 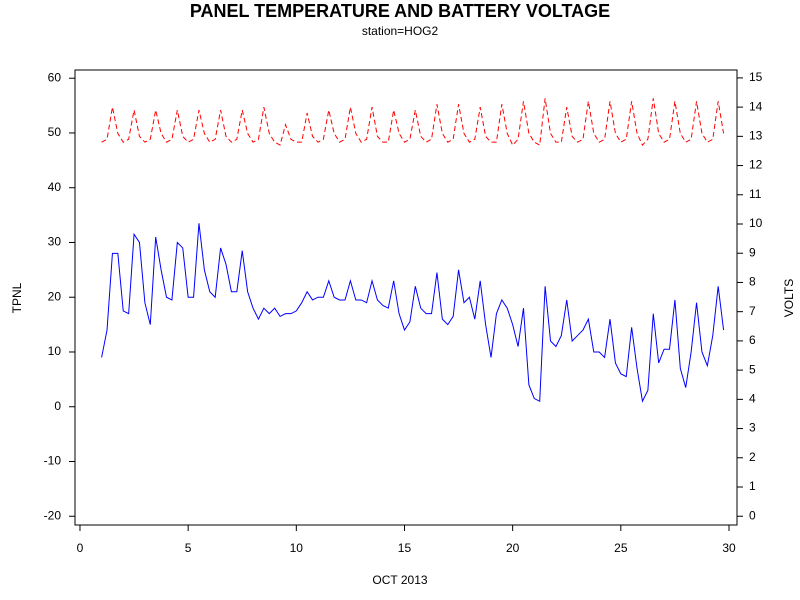 I want to click on y-axis-label: TPNL, so click(x=17, y=297).